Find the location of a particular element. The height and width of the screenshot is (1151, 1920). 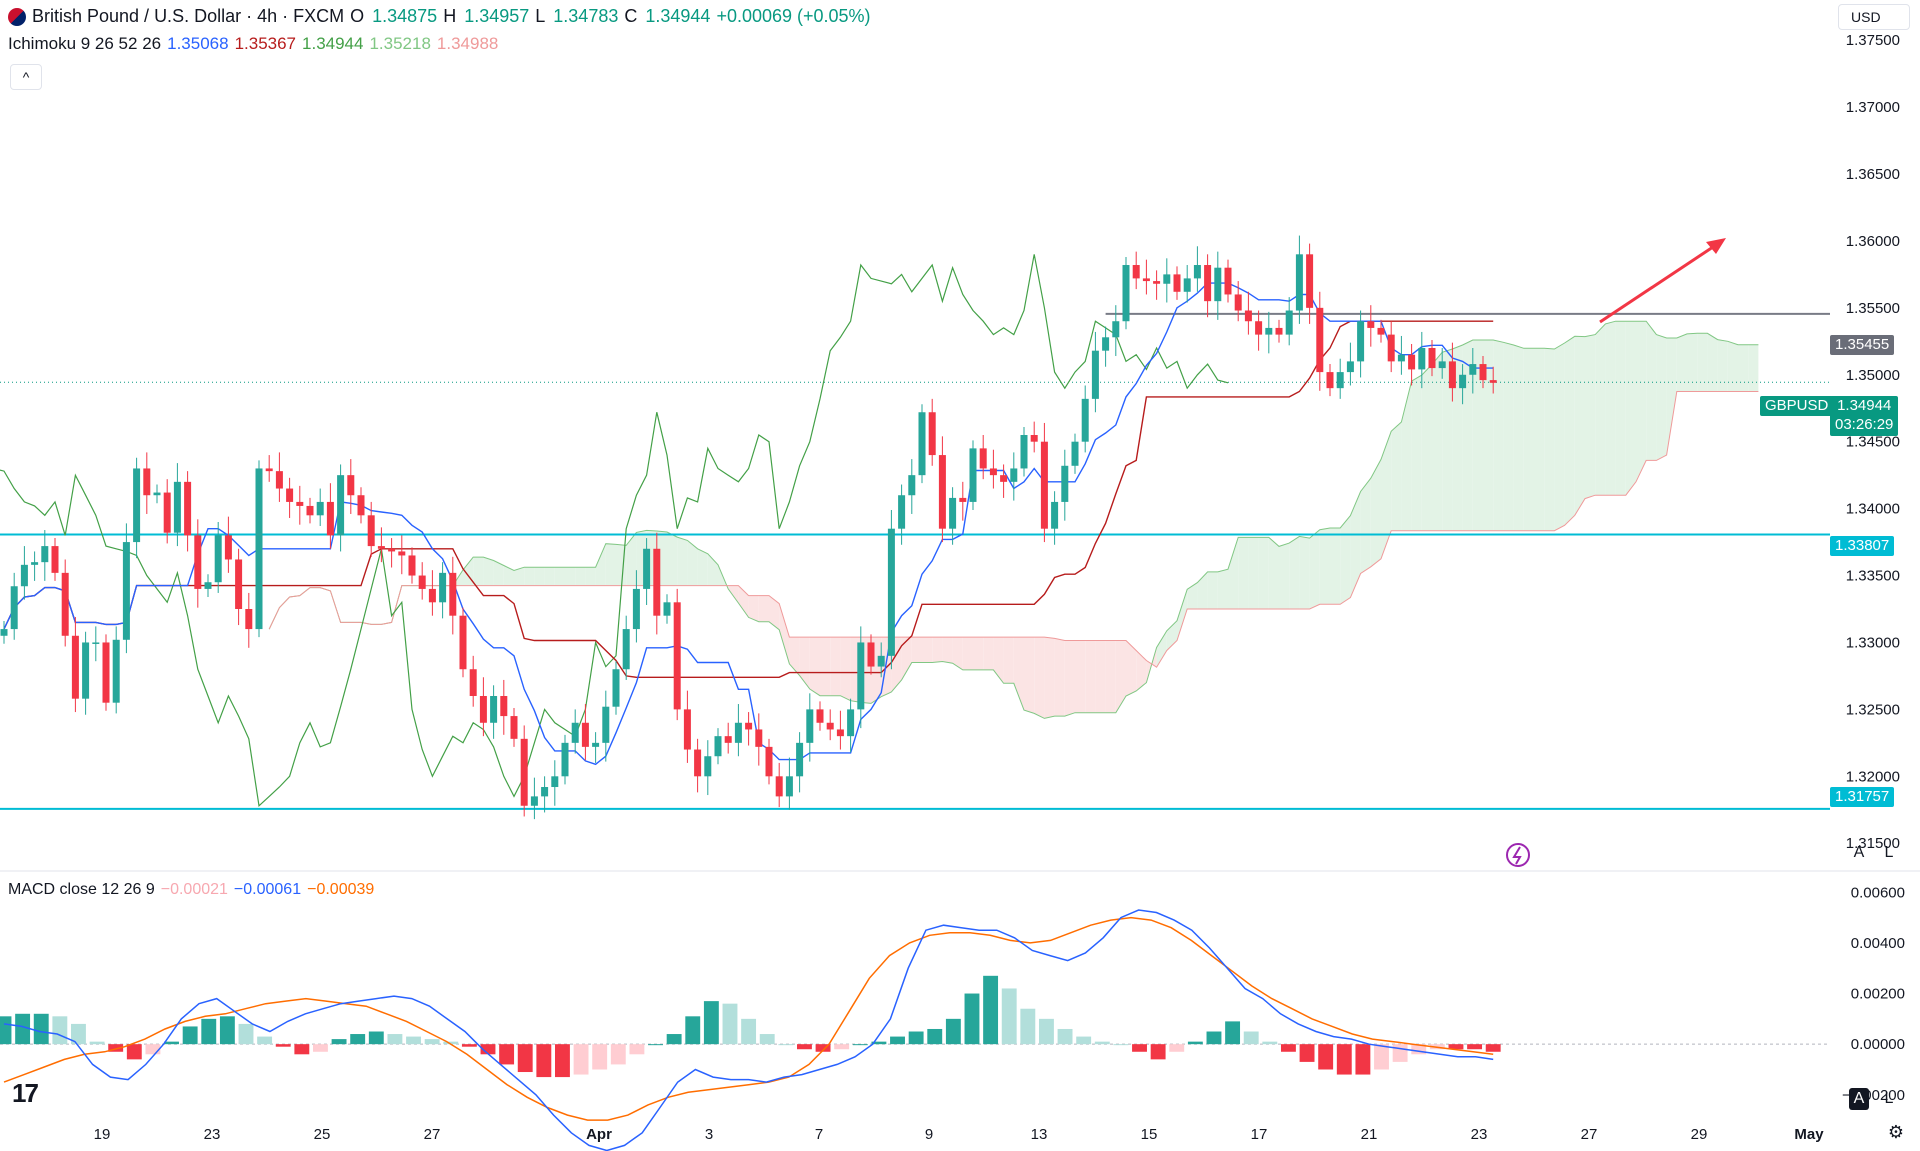

log-scale-button: L is located at coordinates (1889, 852).